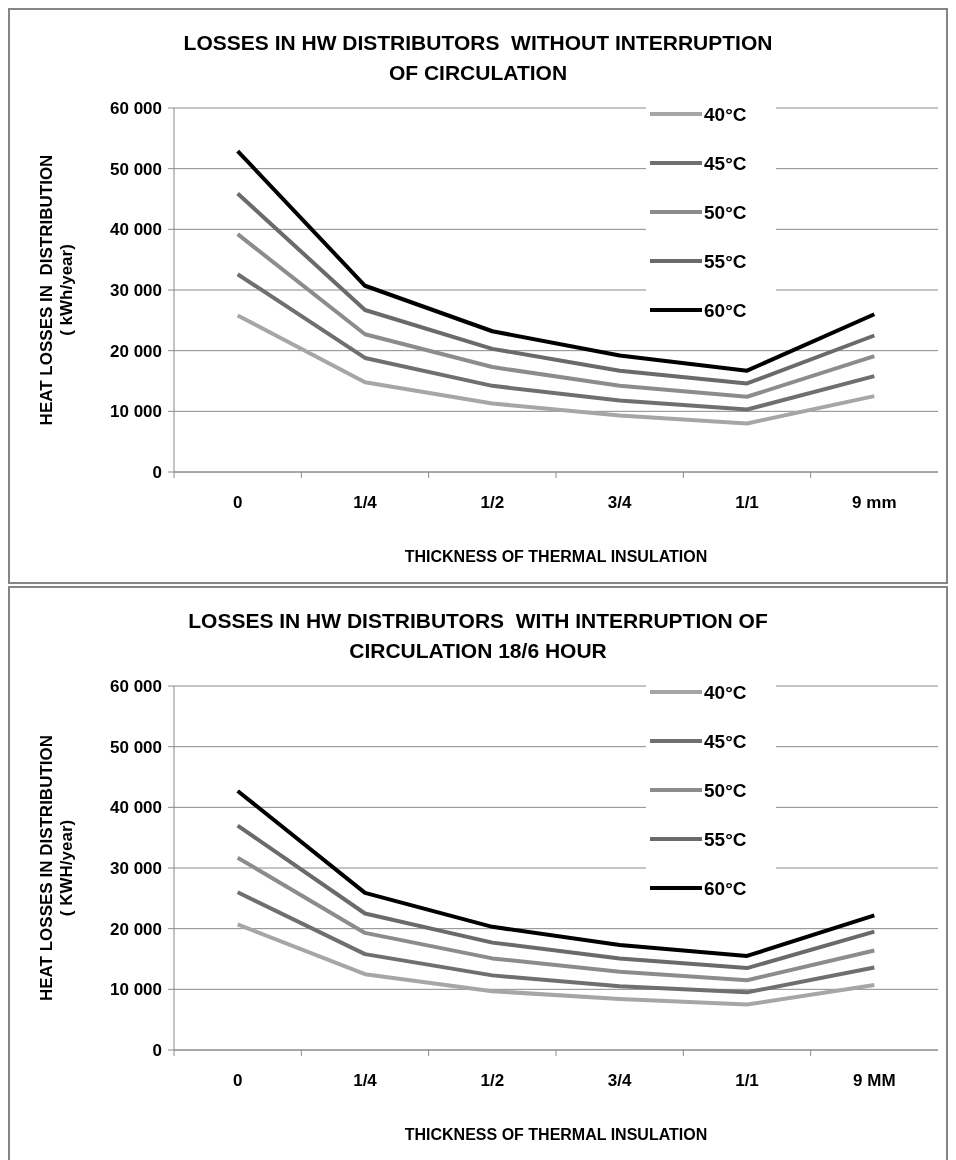 Image resolution: width=956 pixels, height=1160 pixels. What do you see at coordinates (478, 635) in the screenshot?
I see `chart-title: LOSSES IN HW DISTRIBUTORS WITH INTERRUPTION OF CIRCULATION 18/6 HOUR` at bounding box center [478, 635].